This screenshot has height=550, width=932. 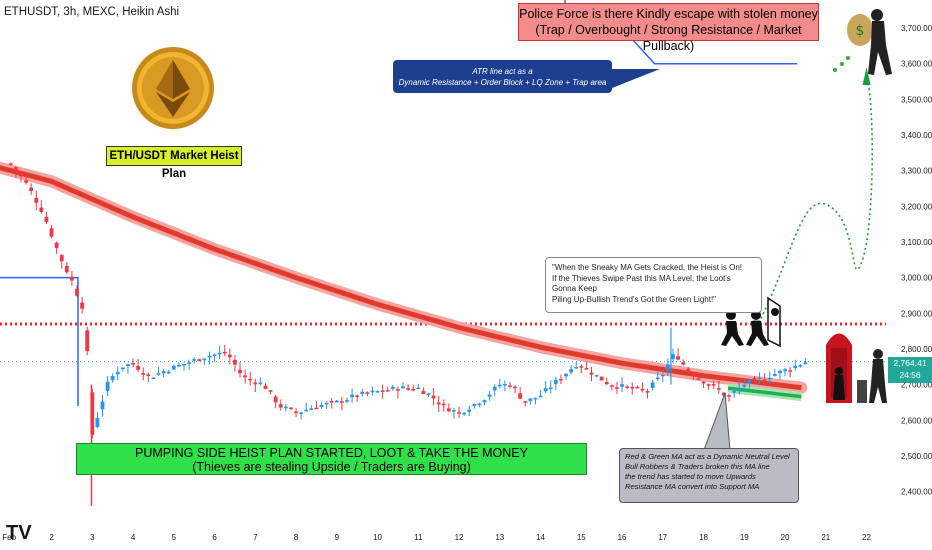 What do you see at coordinates (502, 71) in the screenshot?
I see `atr-line-1: ATR line act as a` at bounding box center [502, 71].